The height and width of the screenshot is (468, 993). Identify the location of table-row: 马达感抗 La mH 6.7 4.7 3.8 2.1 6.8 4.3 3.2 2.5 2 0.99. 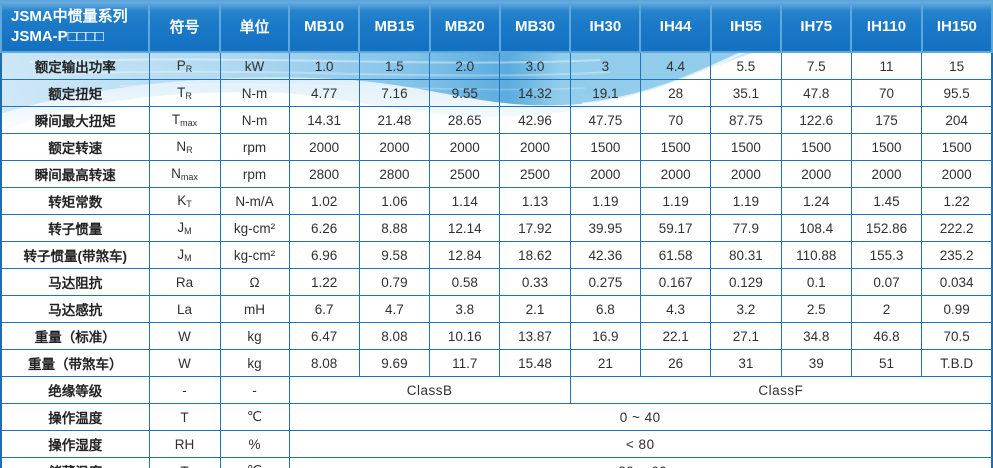
(496, 309).